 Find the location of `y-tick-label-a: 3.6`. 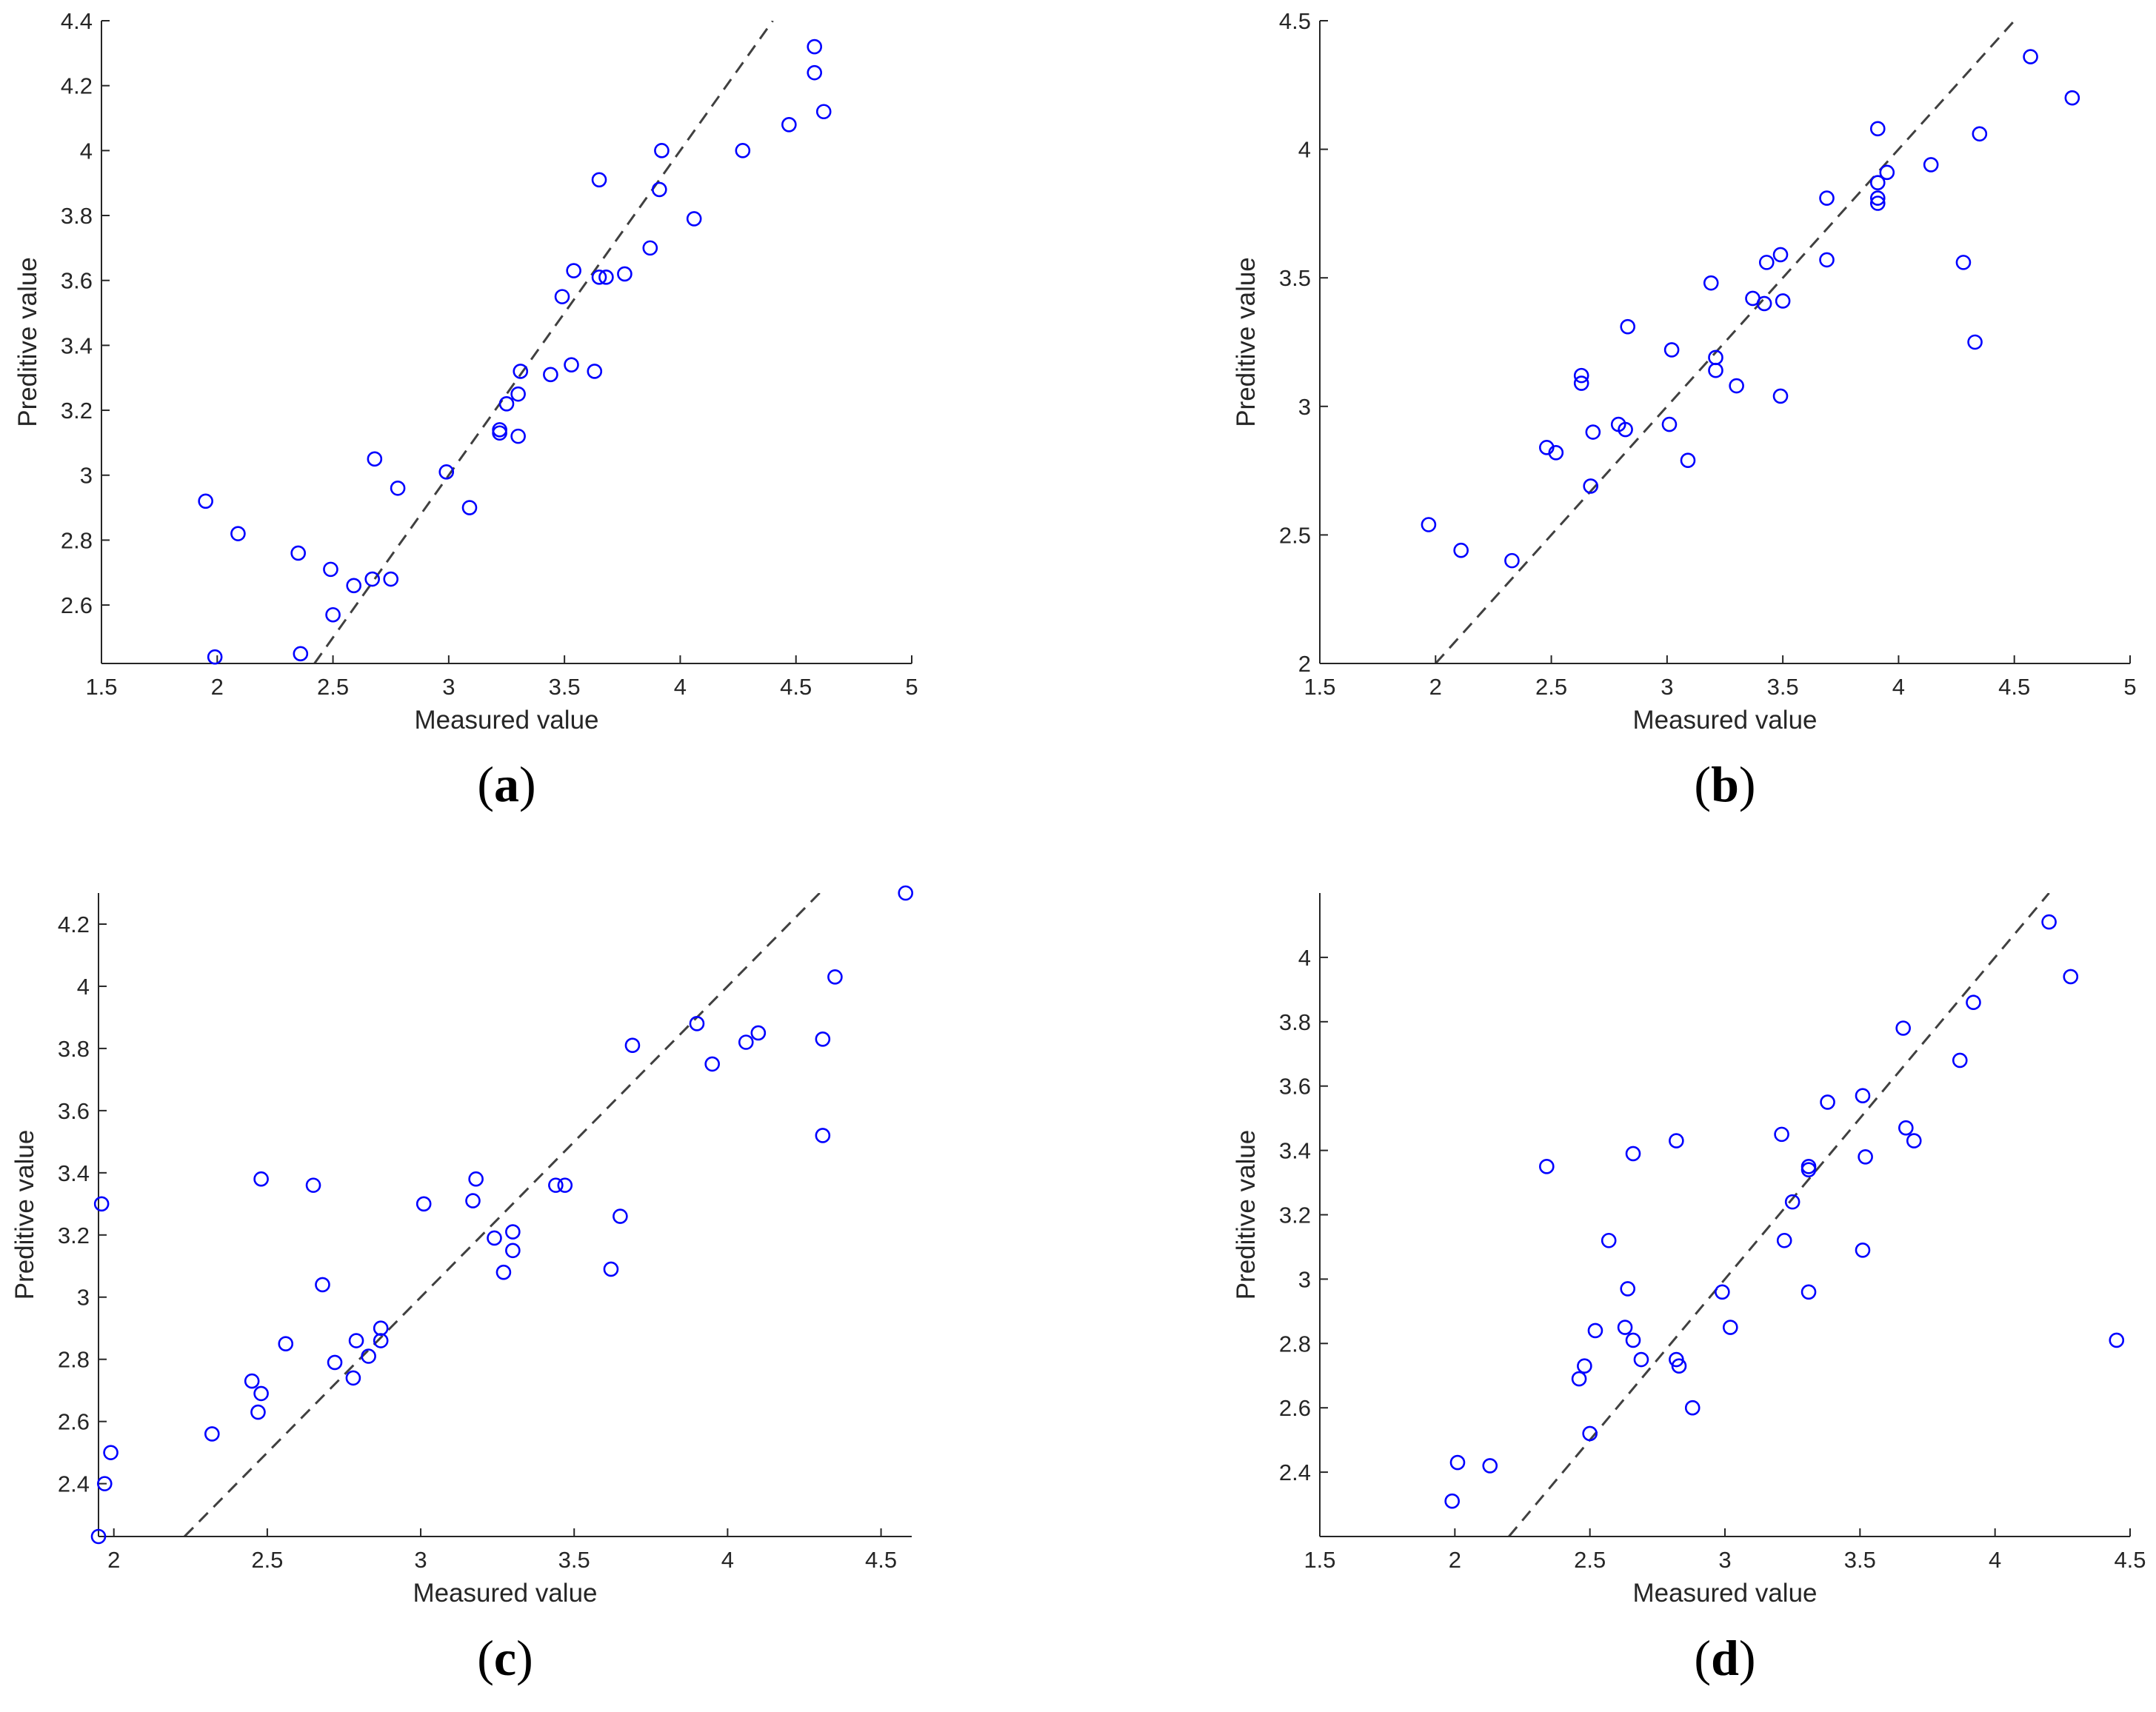

y-tick-label-a: 3.6 is located at coordinates (77, 281).